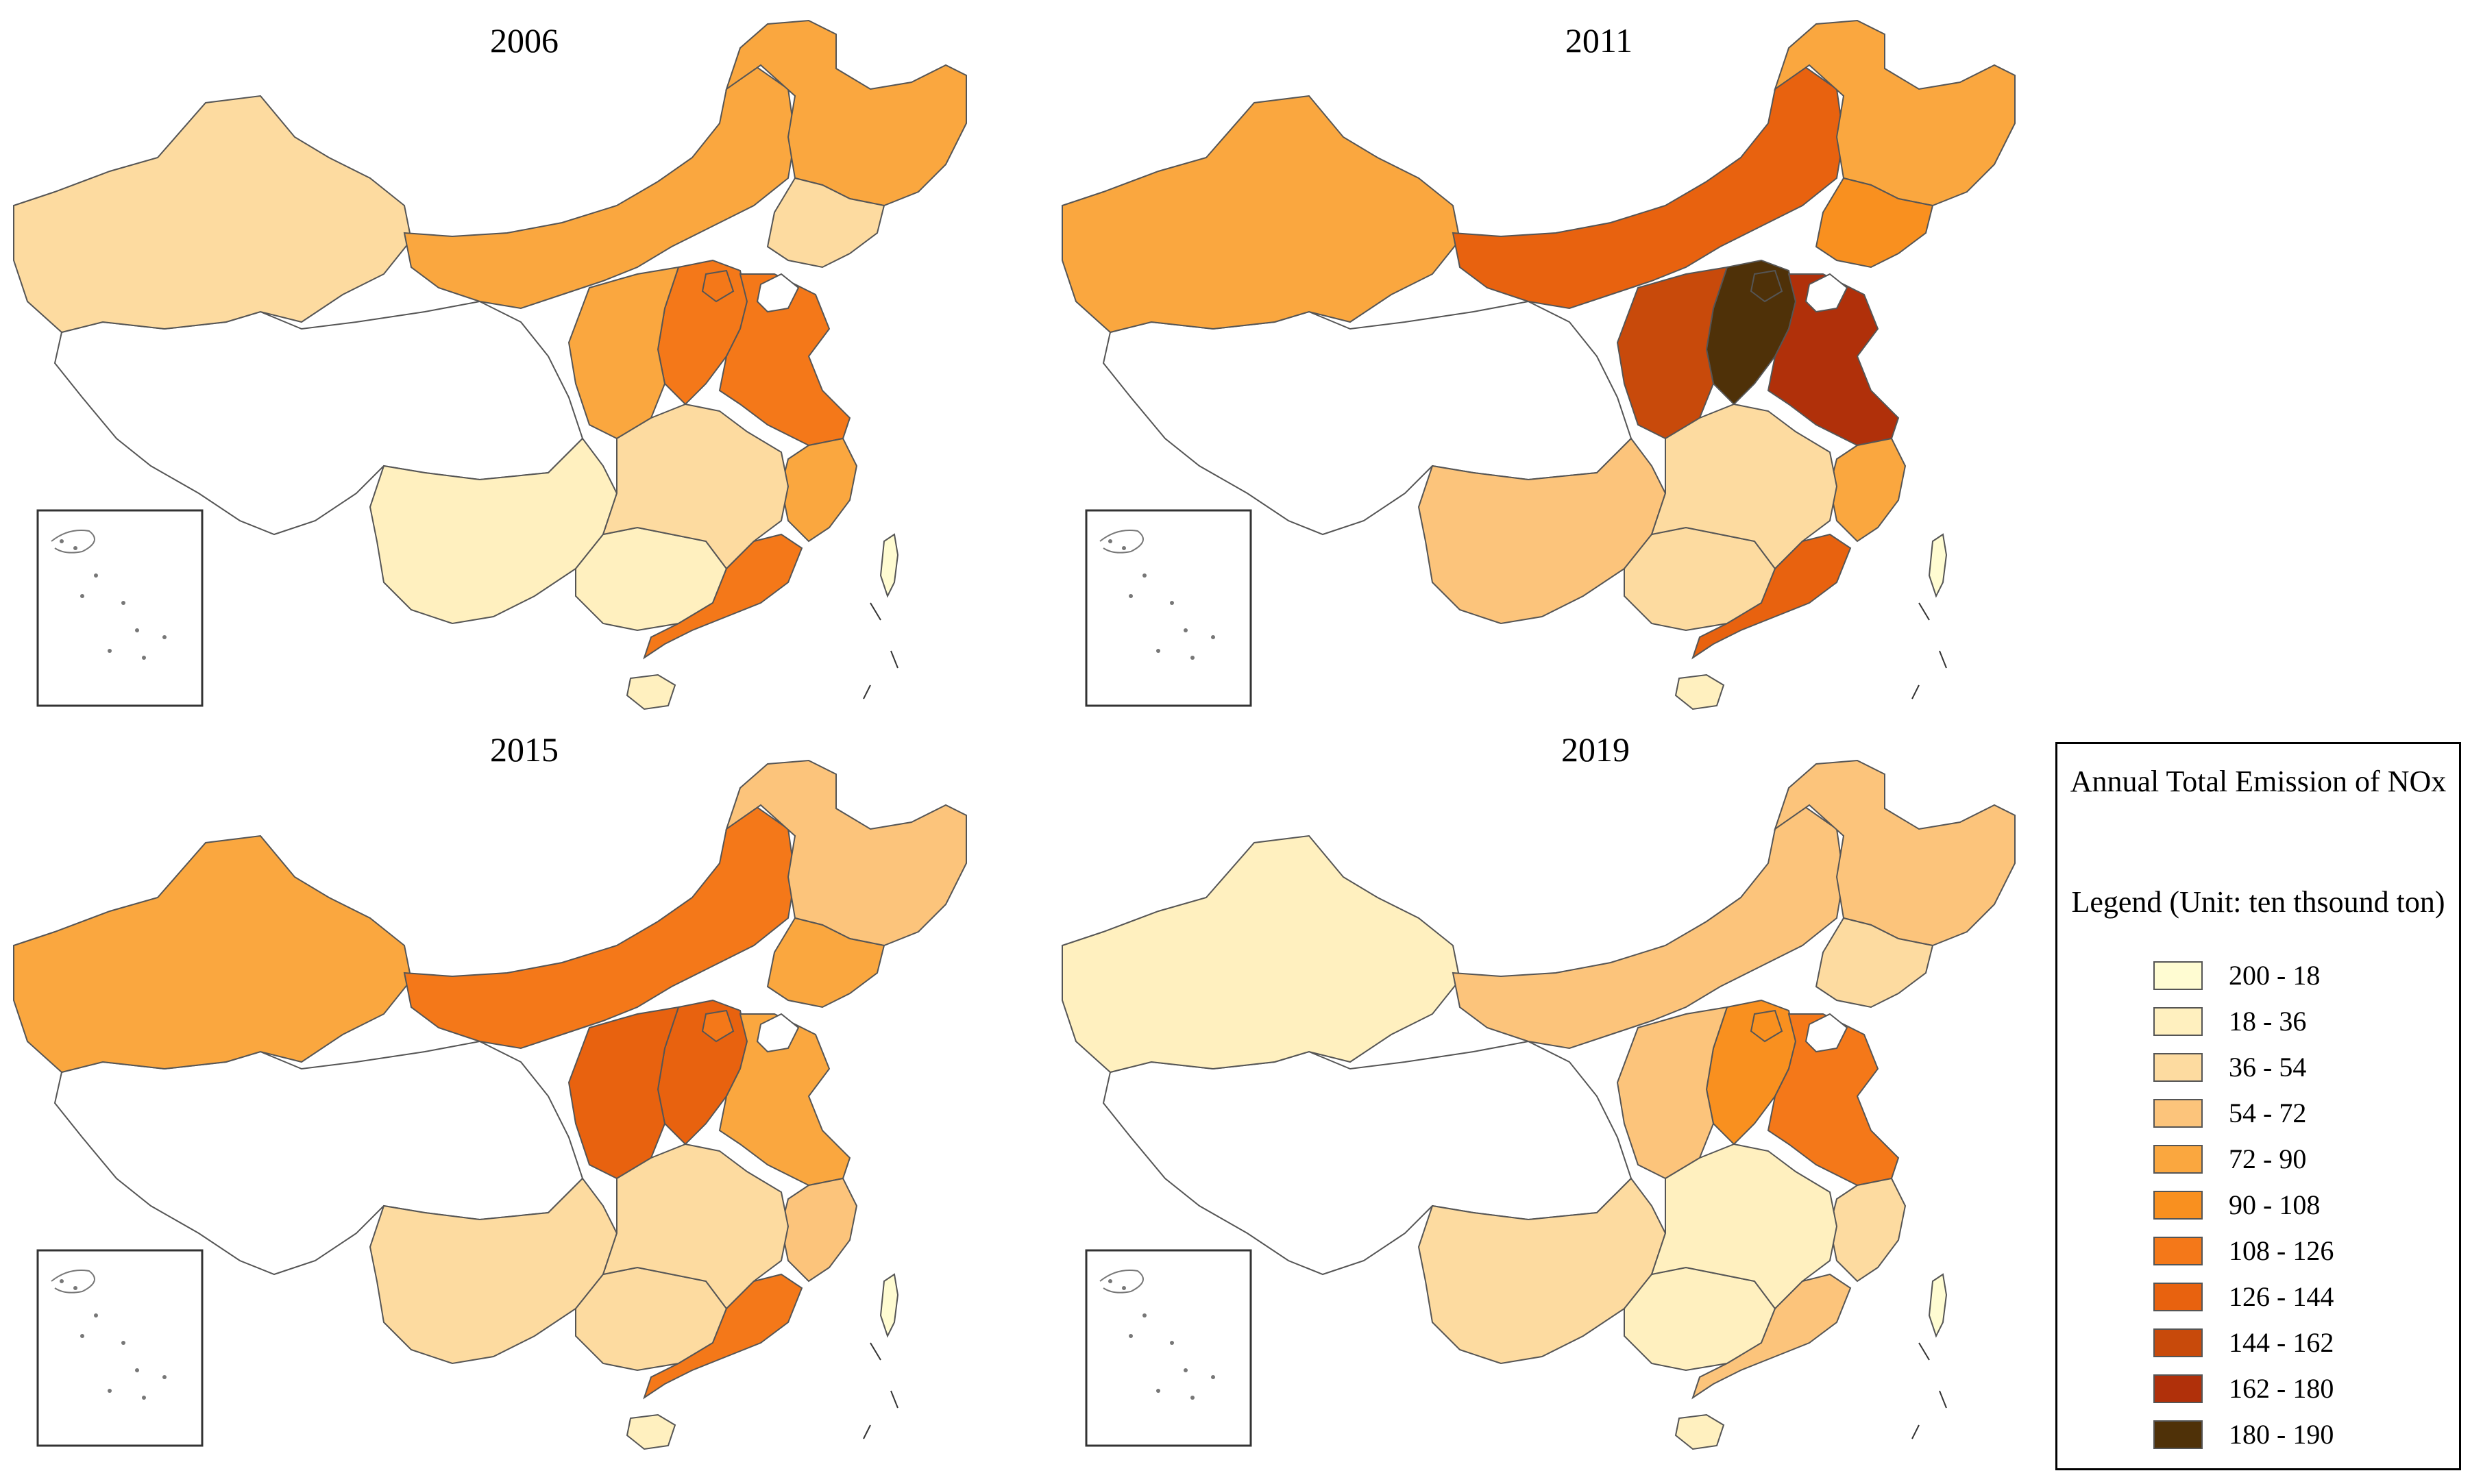  Describe the element at coordinates (2281, 1343) in the screenshot. I see `legend-label: 144 - 162` at that location.